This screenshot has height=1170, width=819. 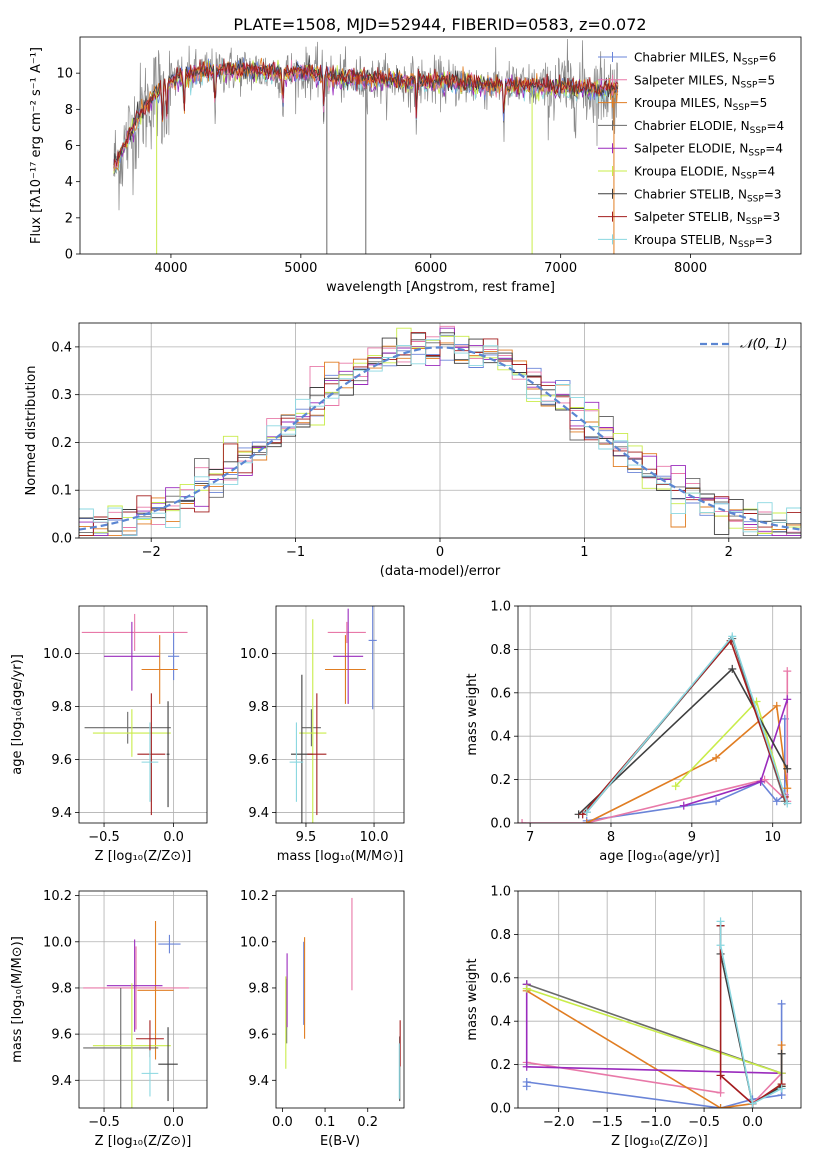 What do you see at coordinates (659, 856) in the screenshot?
I see `x-axis-label: age [log₁₀(age/yr)]` at bounding box center [659, 856].